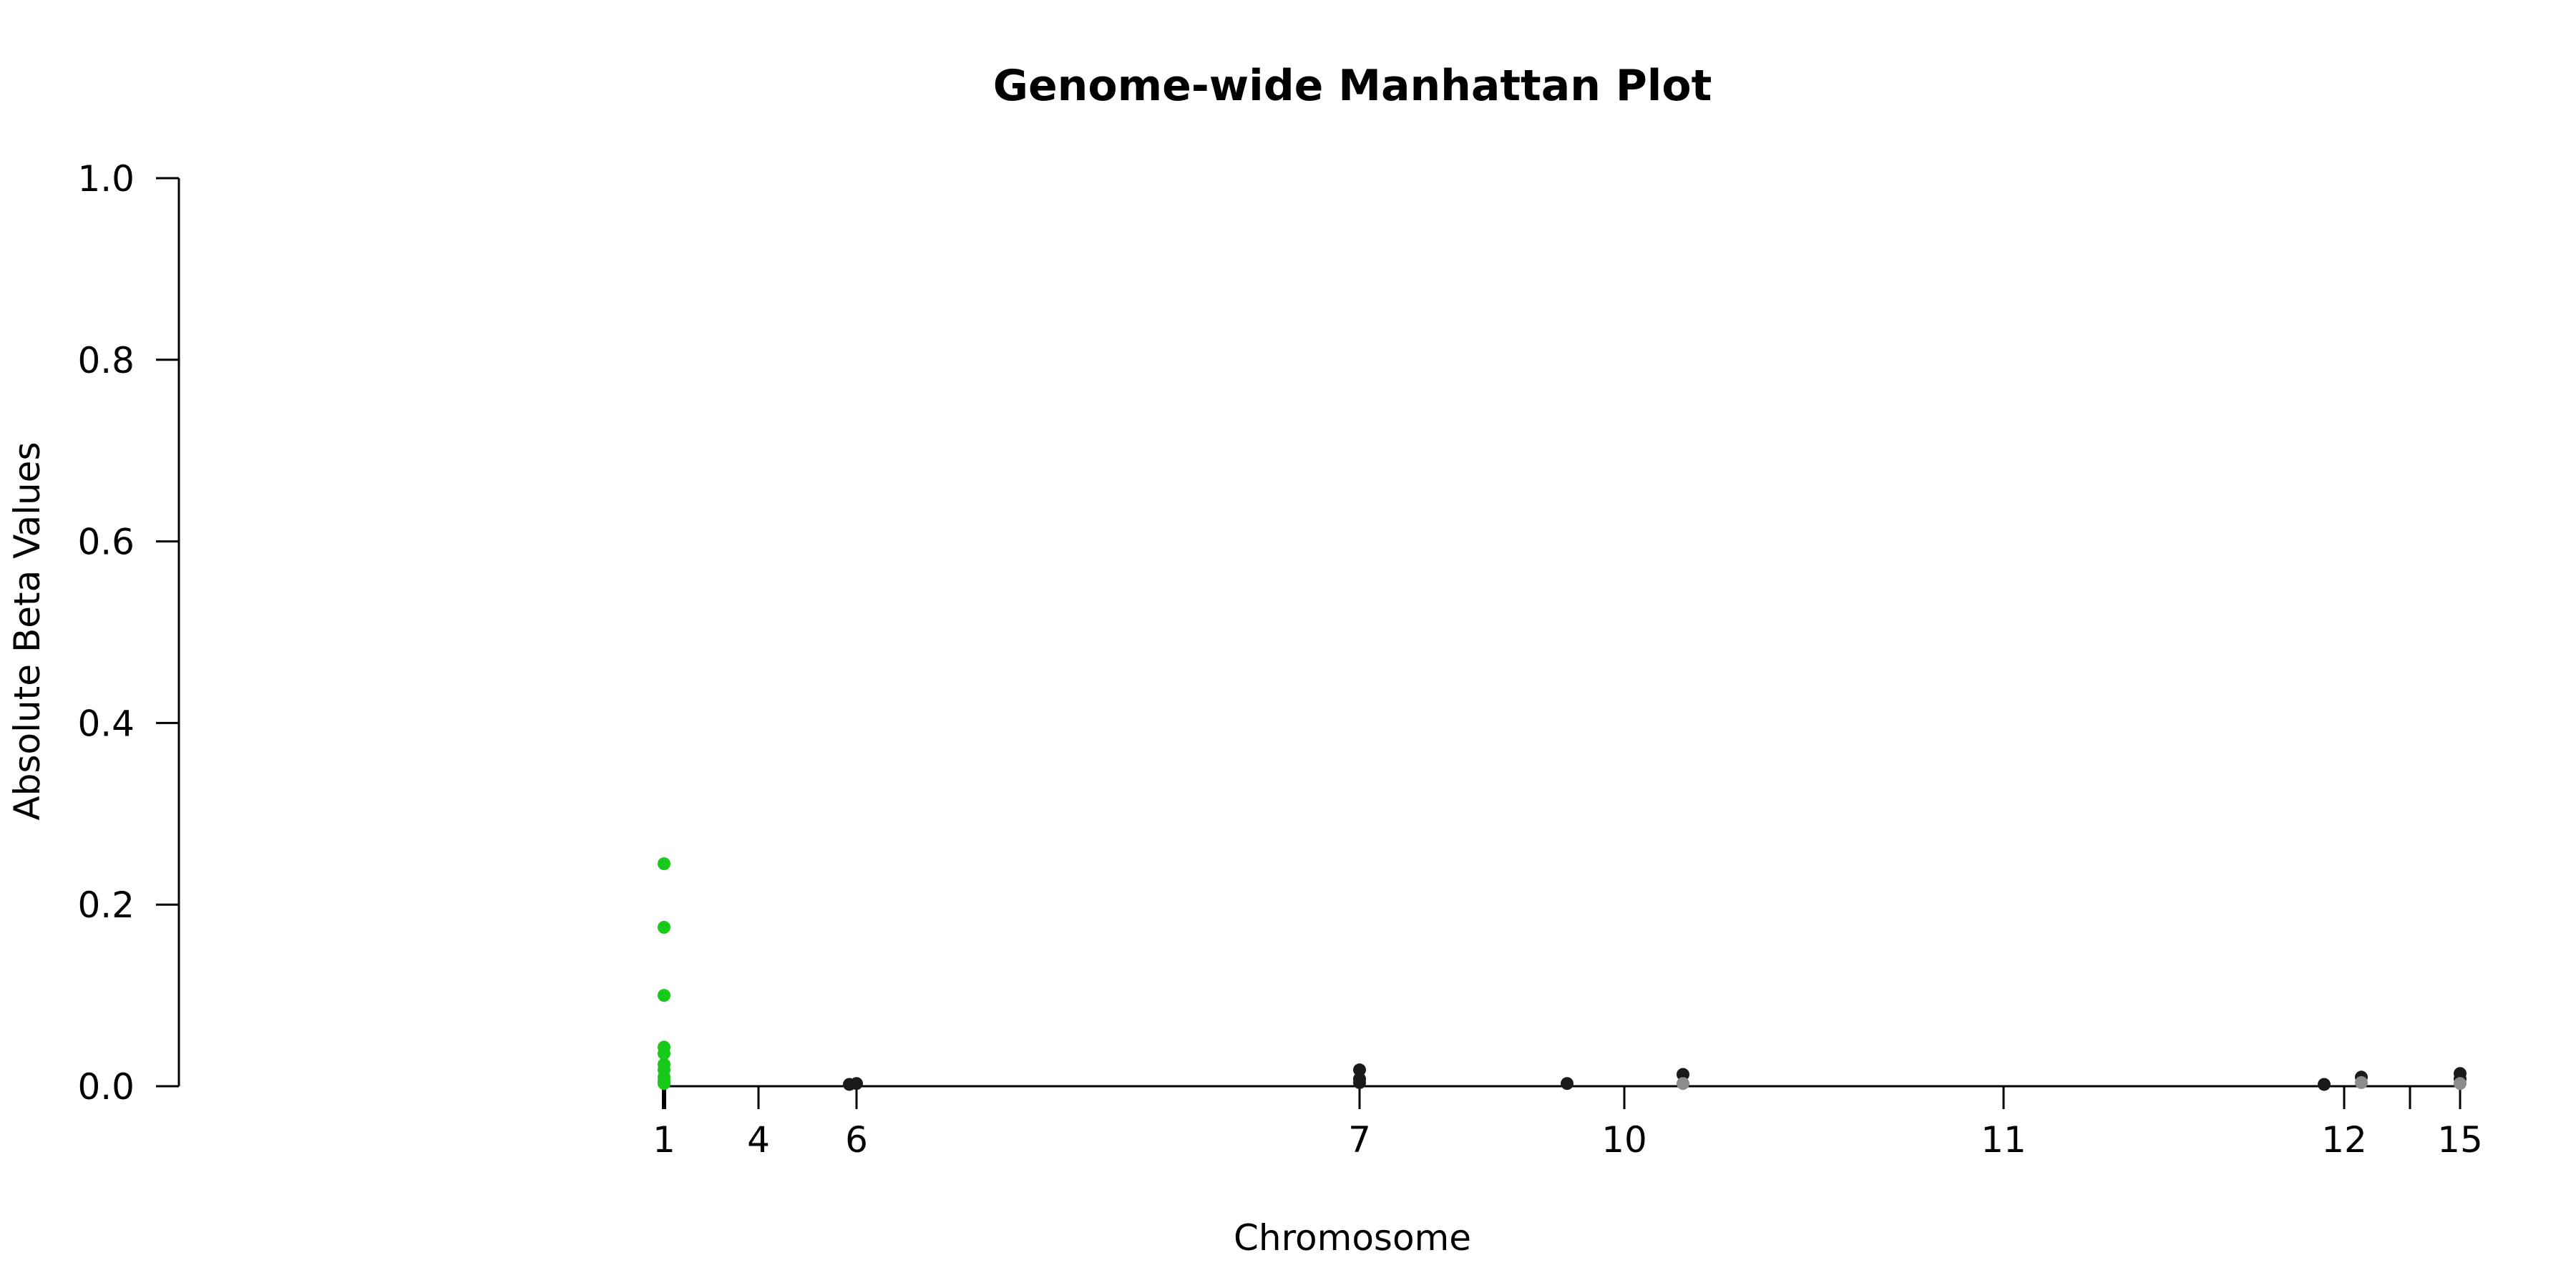 Image resolution: width=2576 pixels, height=1288 pixels. Describe the element at coordinates (106, 542) in the screenshot. I see `y-tick-label: 0.6` at that location.